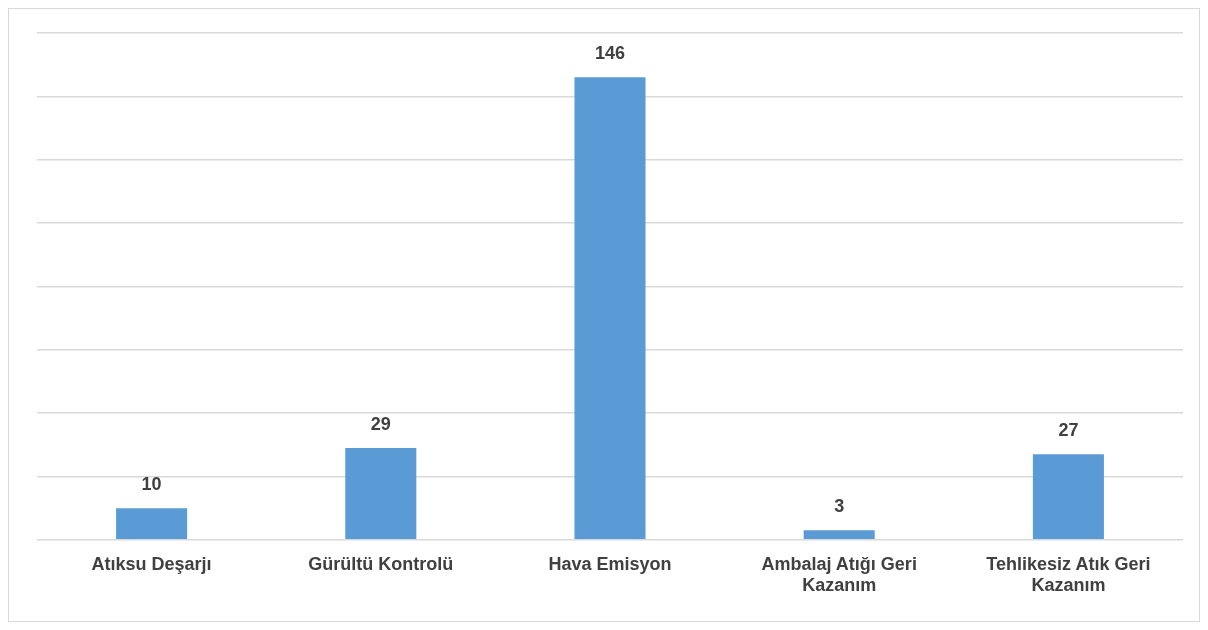  What do you see at coordinates (151, 484) in the screenshot?
I see `data-label: 10` at bounding box center [151, 484].